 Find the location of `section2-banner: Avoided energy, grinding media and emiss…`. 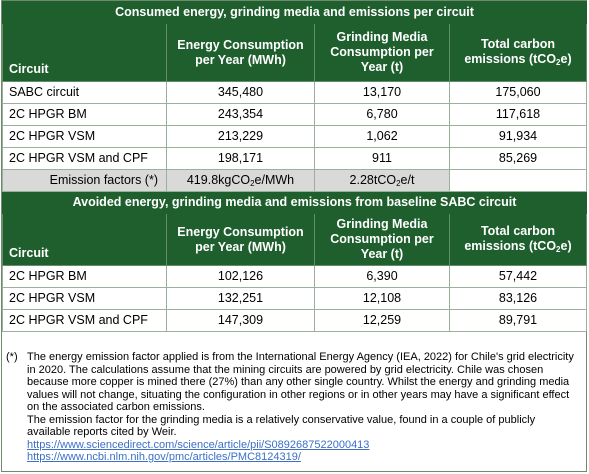

section2-banner: Avoided energy, grinding media and emiss… is located at coordinates (294, 202).